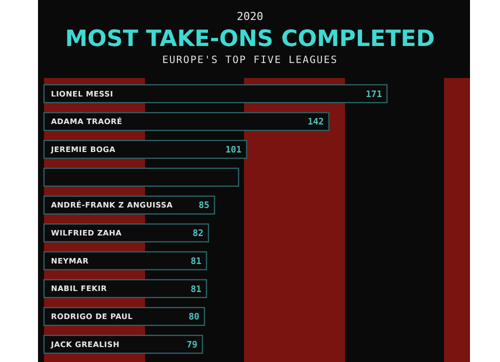  What do you see at coordinates (374, 95) in the screenshot?
I see `data-label: 171` at bounding box center [374, 95].